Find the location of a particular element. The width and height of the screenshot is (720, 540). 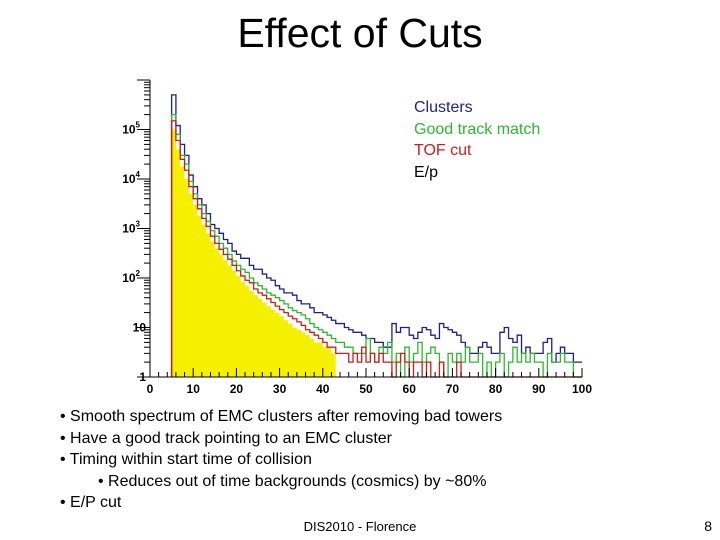

chart-legend: Clusters Good track match TOF cut E/p is located at coordinates (477, 140).